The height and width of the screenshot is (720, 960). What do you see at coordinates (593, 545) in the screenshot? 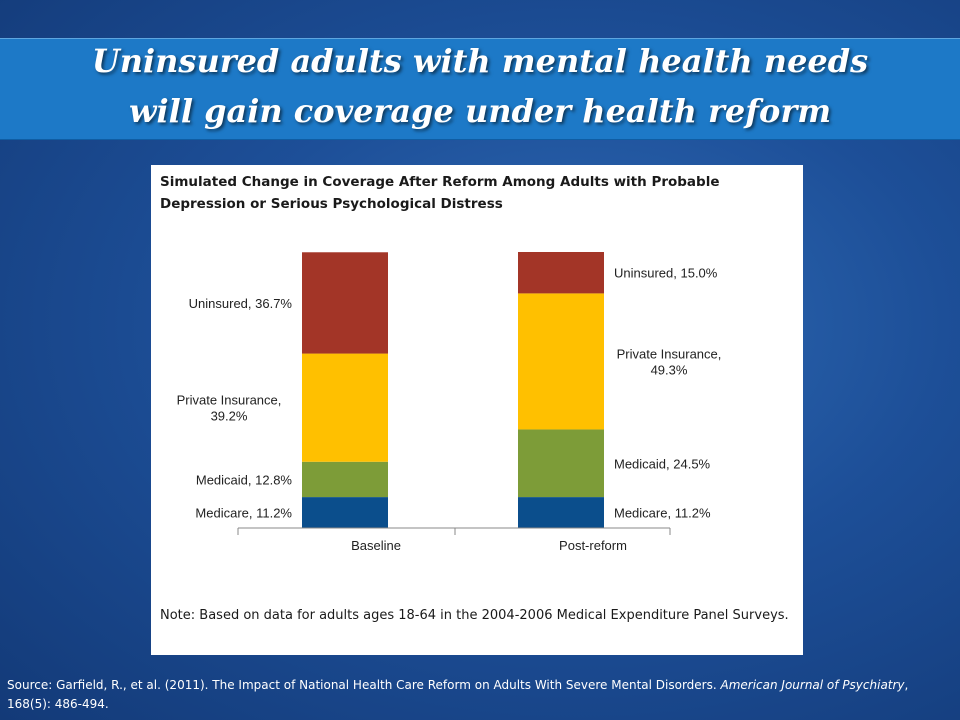
I see `x-tick-label-post-reform: Post-reform` at bounding box center [593, 545].